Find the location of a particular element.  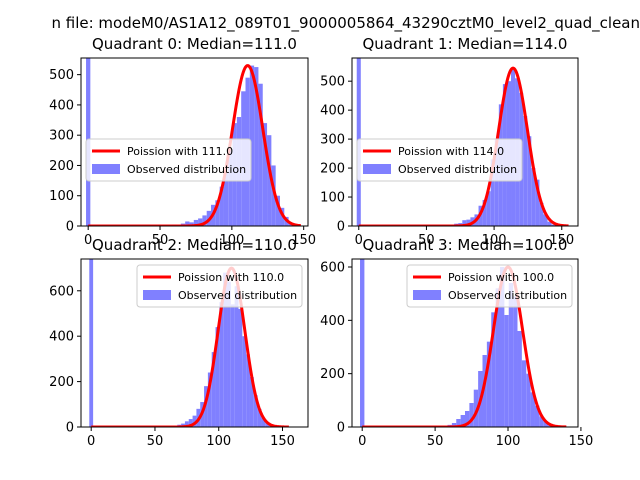

subplot-title: Quadrant 1: Median=114.0 is located at coordinates (465, 44).